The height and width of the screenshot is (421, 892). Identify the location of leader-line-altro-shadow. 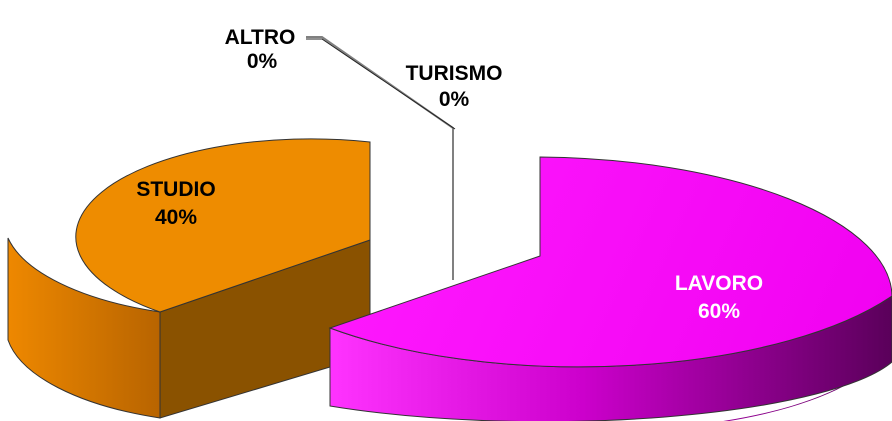
(381, 84).